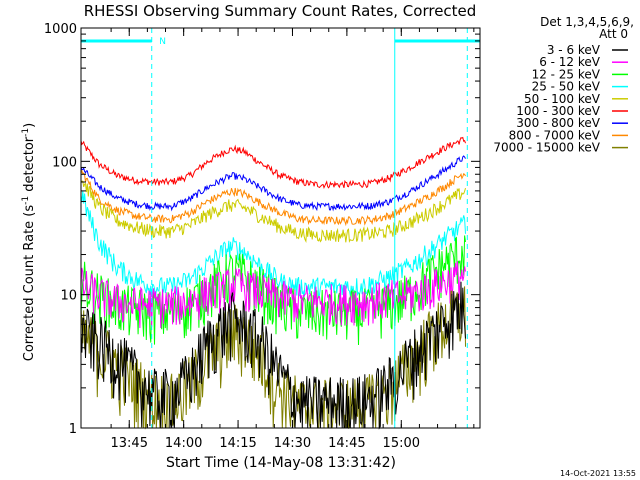 Image resolution: width=640 pixels, height=480 pixels. Describe the element at coordinates (292, 443) in the screenshot. I see `x-tick-label-3: 14:30` at that location.